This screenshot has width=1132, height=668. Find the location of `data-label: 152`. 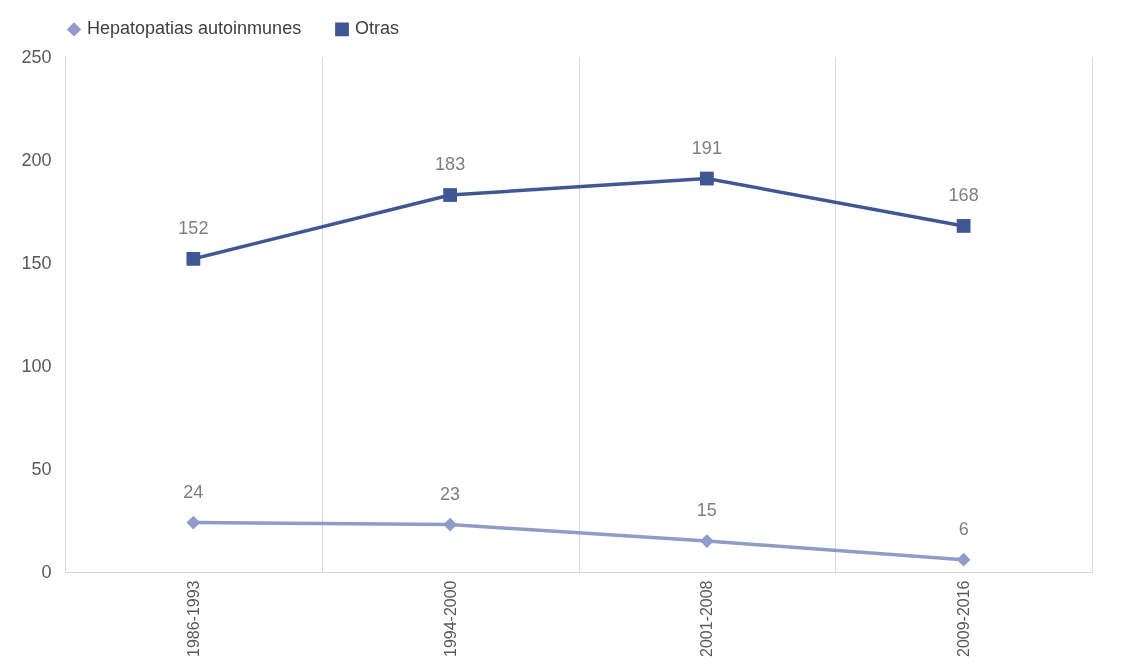

data-label: 152 is located at coordinates (193, 227).